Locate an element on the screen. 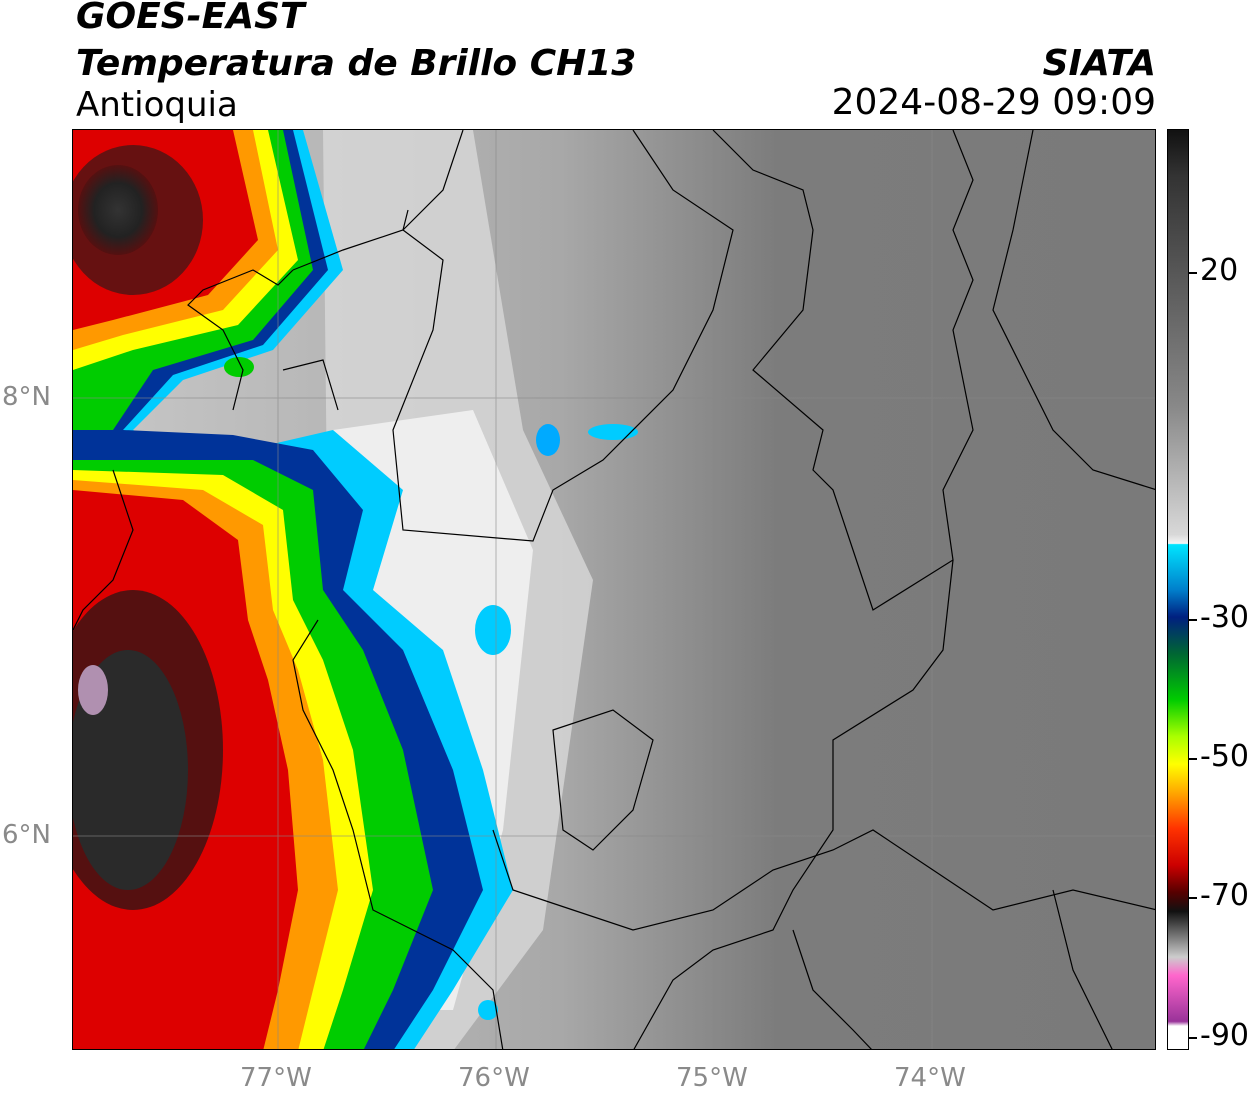  colorbar-tick-minus30: -30 is located at coordinates (1224, 617).